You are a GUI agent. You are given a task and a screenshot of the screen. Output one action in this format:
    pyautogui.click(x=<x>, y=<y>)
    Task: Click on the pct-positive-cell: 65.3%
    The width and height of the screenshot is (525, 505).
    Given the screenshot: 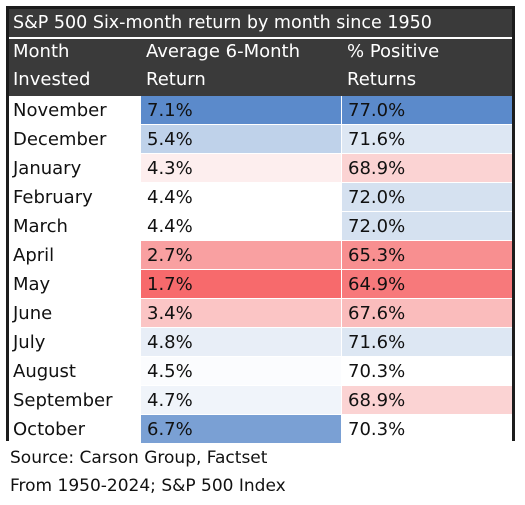 What is the action you would take?
    pyautogui.click(x=426, y=255)
    